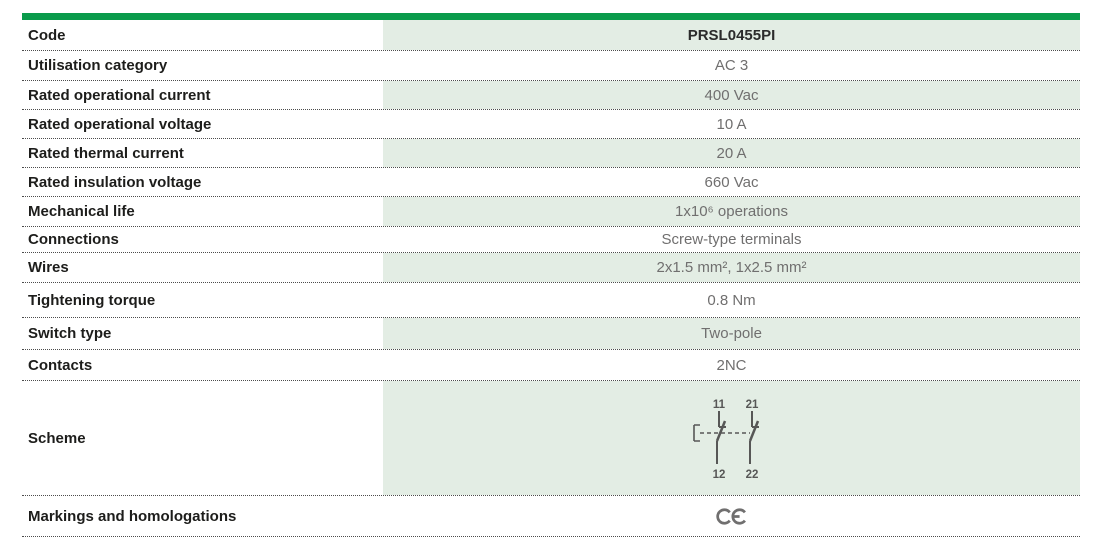 The width and height of the screenshot is (1105, 553). I want to click on table-row: Rated insulation voltage 660 Vac, so click(551, 182).